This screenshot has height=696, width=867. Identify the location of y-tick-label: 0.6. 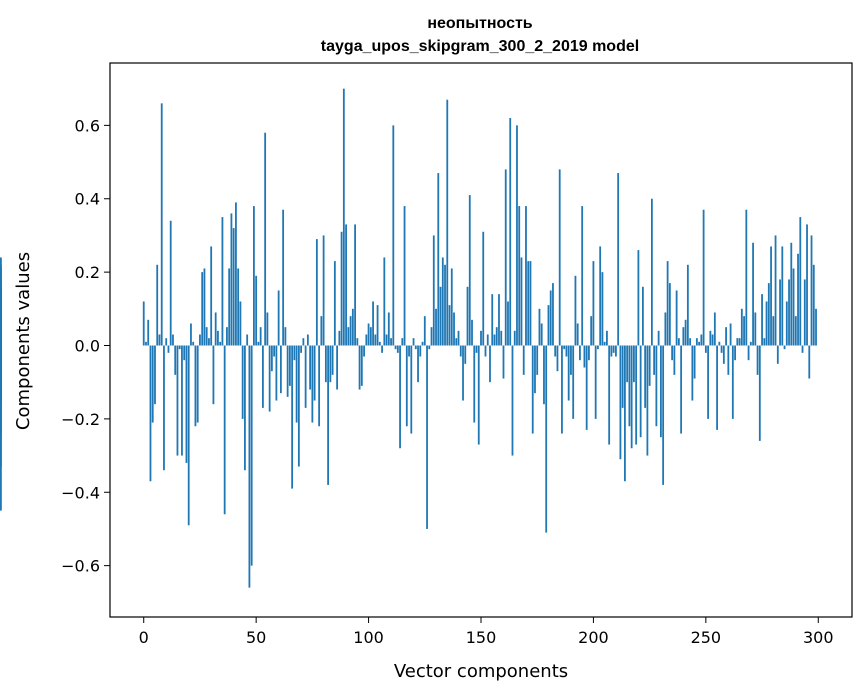
(87, 125).